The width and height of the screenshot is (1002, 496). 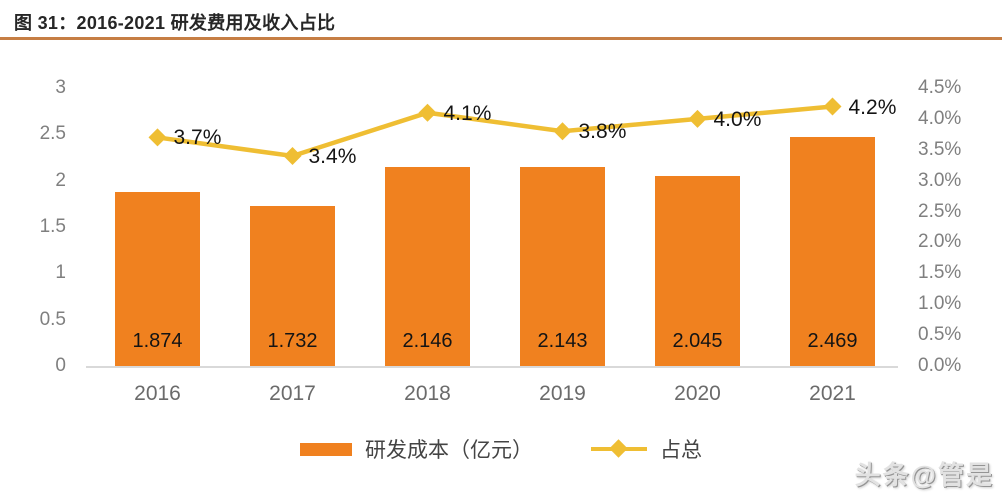 What do you see at coordinates (940, 365) in the screenshot?
I see `y-axis-tick-right: 0.0%` at bounding box center [940, 365].